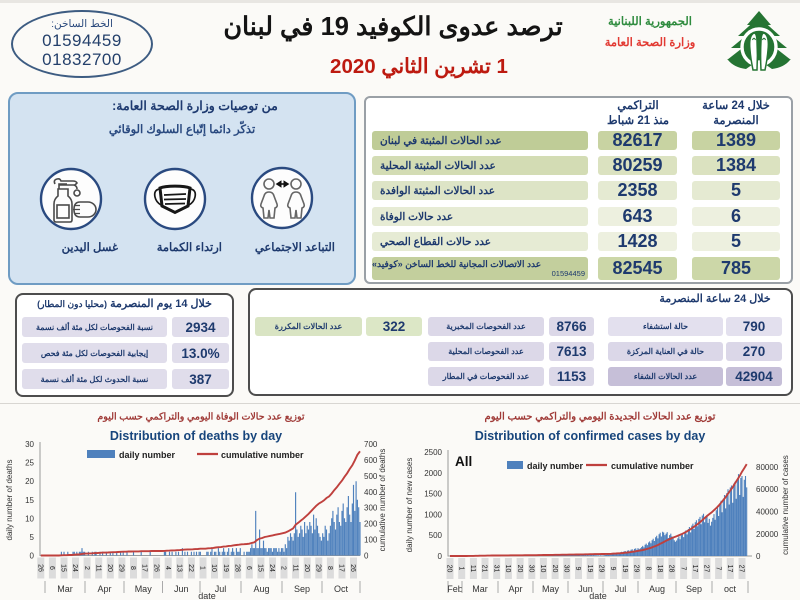 The height and width of the screenshot is (600, 800). What do you see at coordinates (484, 569) in the screenshot?
I see `svg-text: 21` at bounding box center [484, 569].